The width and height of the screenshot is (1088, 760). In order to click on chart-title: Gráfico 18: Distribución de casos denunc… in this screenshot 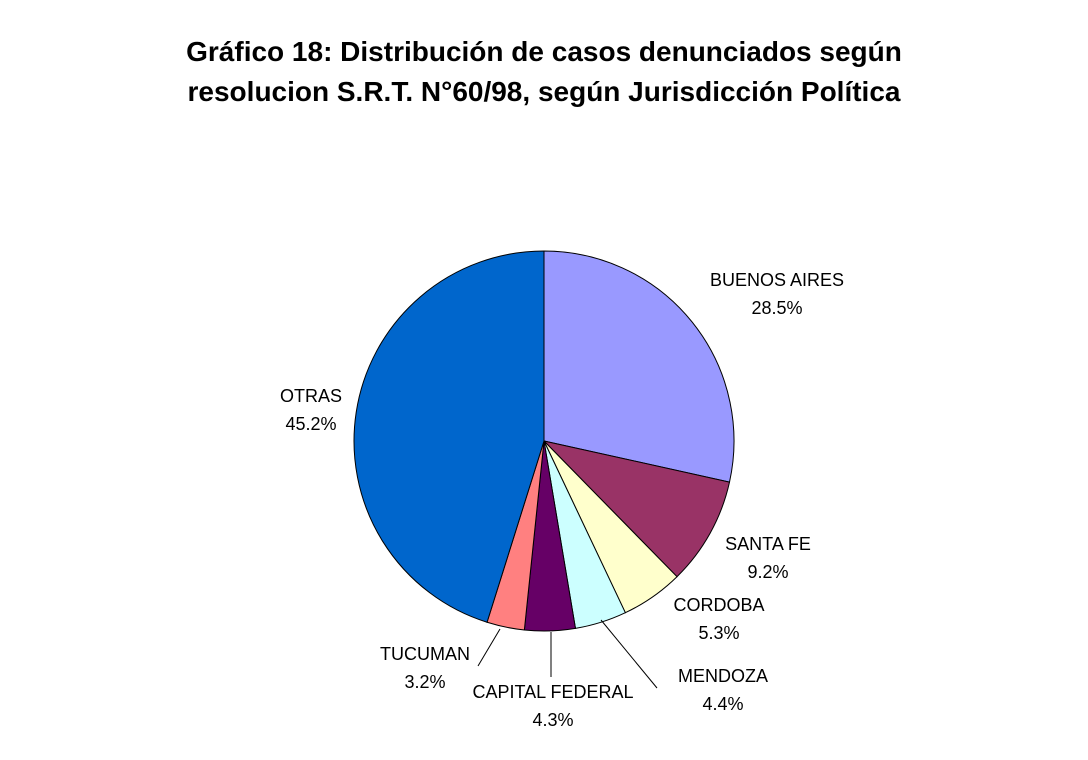, I will do `click(544, 72)`.